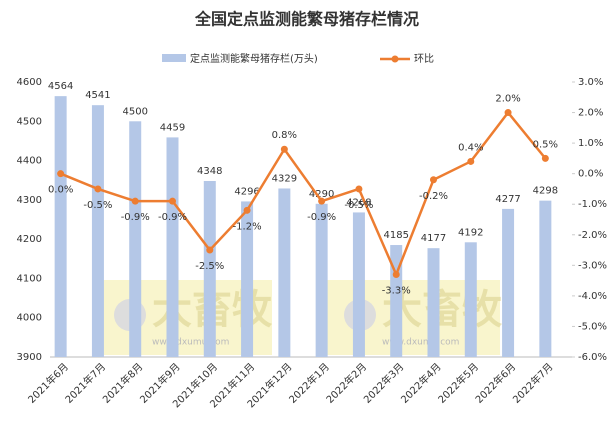 This screenshot has width=615, height=426. Describe the element at coordinates (29, 318) in the screenshot. I see `y-tick-label: 4000` at that location.